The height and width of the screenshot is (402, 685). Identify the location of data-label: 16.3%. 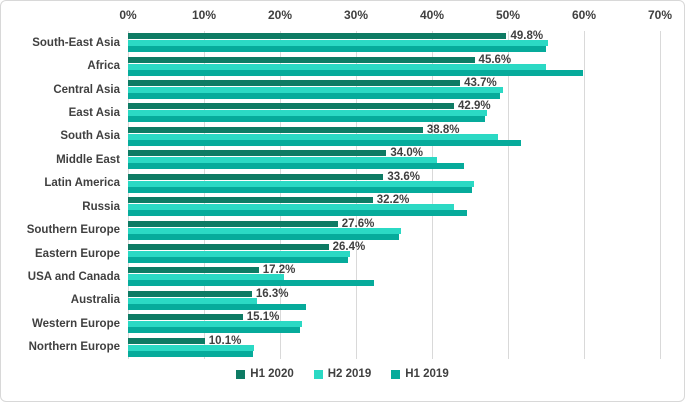
(272, 293).